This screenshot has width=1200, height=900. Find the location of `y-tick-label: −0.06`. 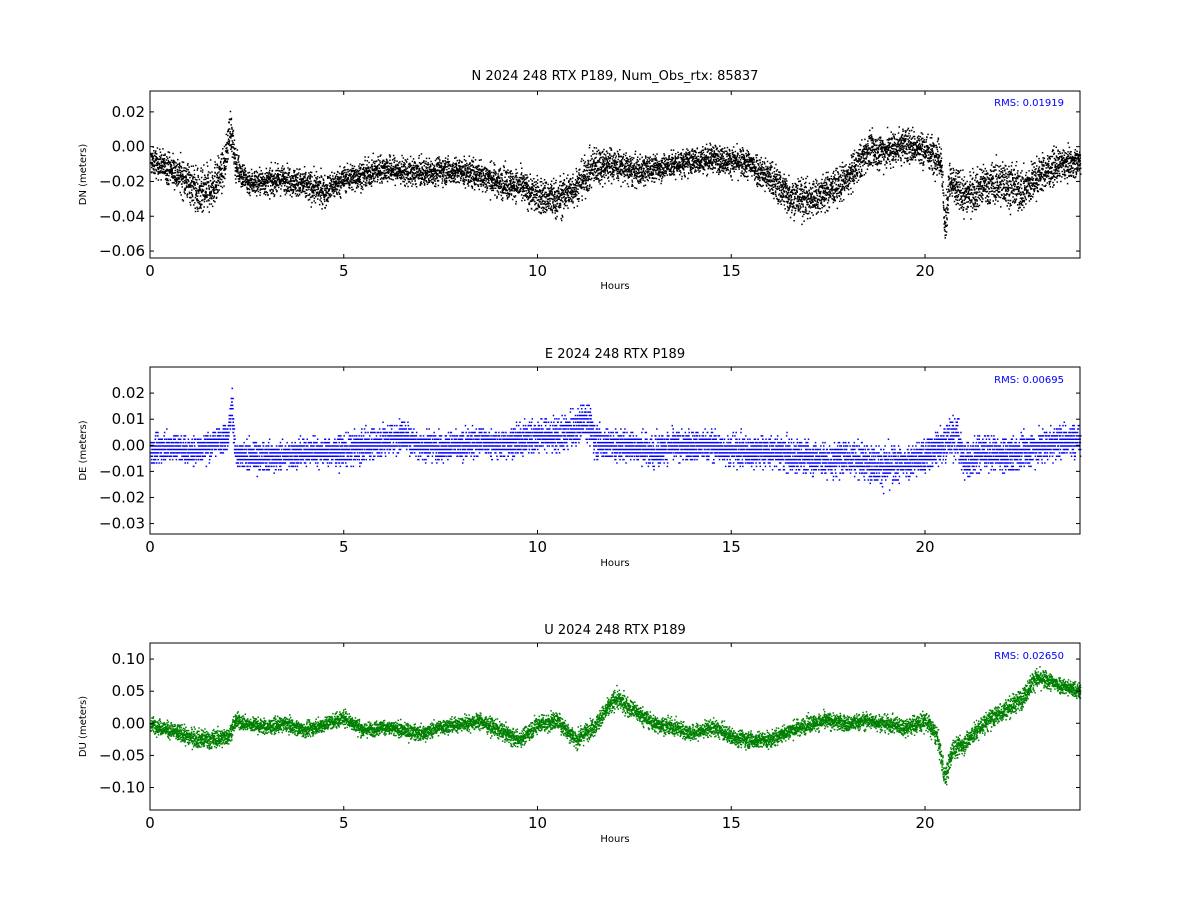

y-tick-label: −0.06 is located at coordinates (122, 251).